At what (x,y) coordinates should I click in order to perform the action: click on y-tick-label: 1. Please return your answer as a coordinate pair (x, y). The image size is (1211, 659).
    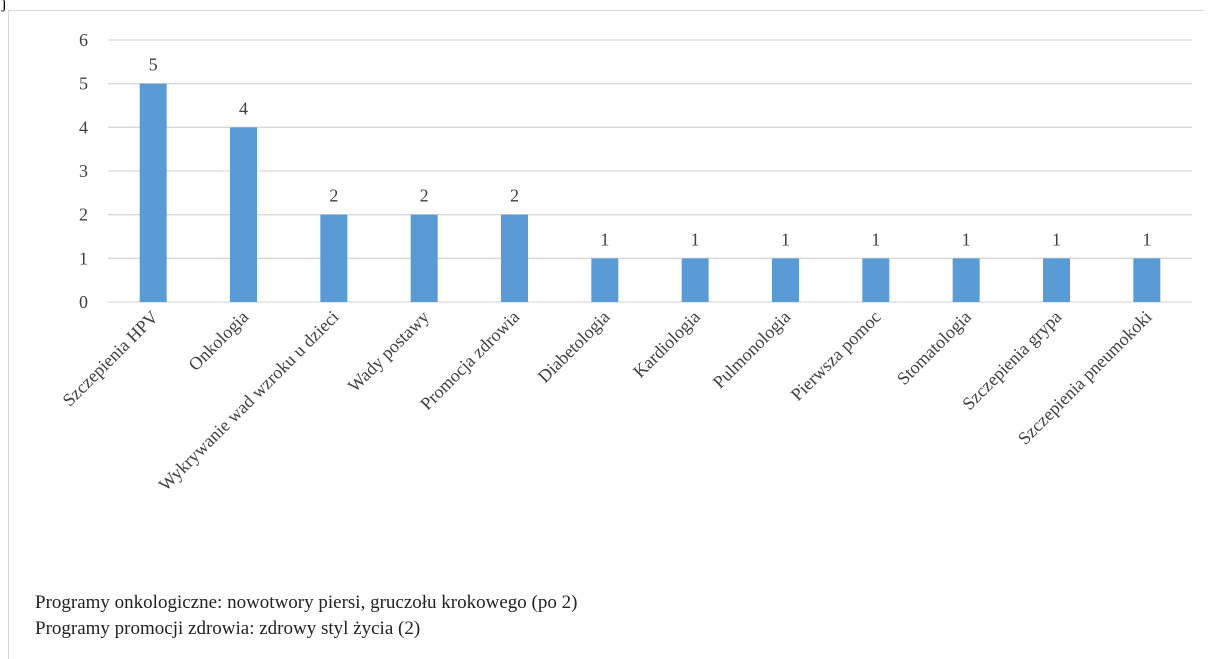
    Looking at the image, I should click on (83, 258).